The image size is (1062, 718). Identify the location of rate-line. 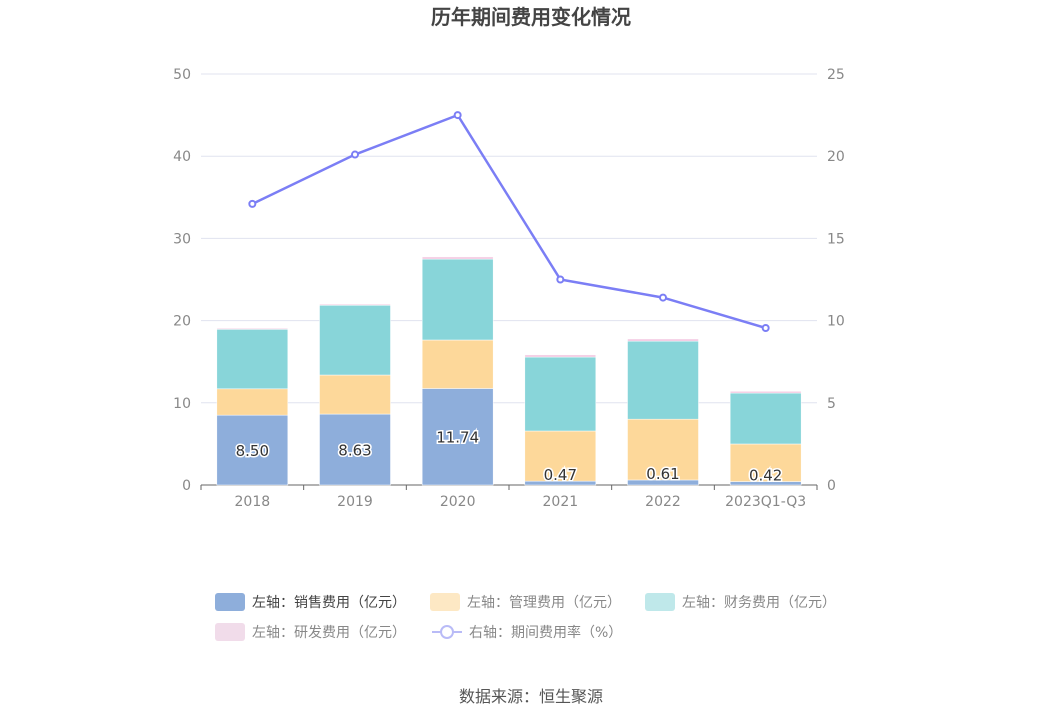
(509, 221).